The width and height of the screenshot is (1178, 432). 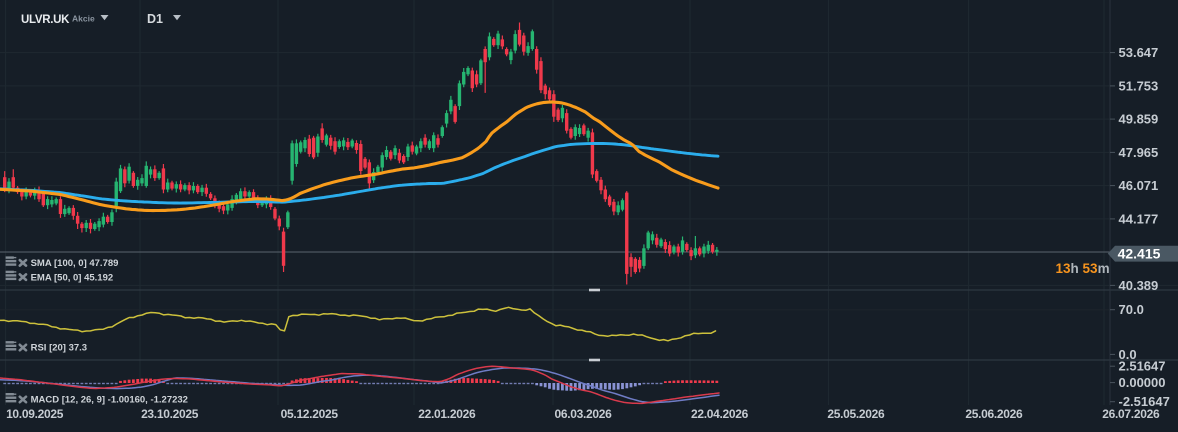 What do you see at coordinates (856, 414) in the screenshot?
I see `svg-text: 25.05.2026` at bounding box center [856, 414].